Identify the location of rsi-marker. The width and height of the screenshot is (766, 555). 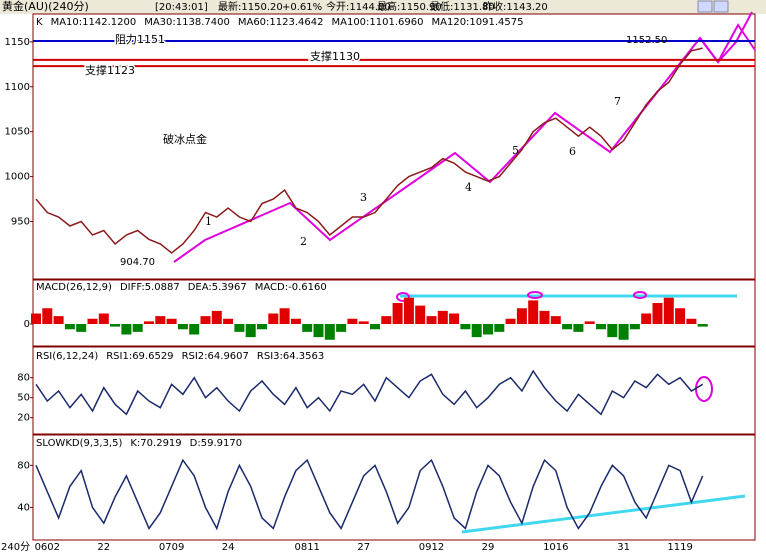
(704, 389).